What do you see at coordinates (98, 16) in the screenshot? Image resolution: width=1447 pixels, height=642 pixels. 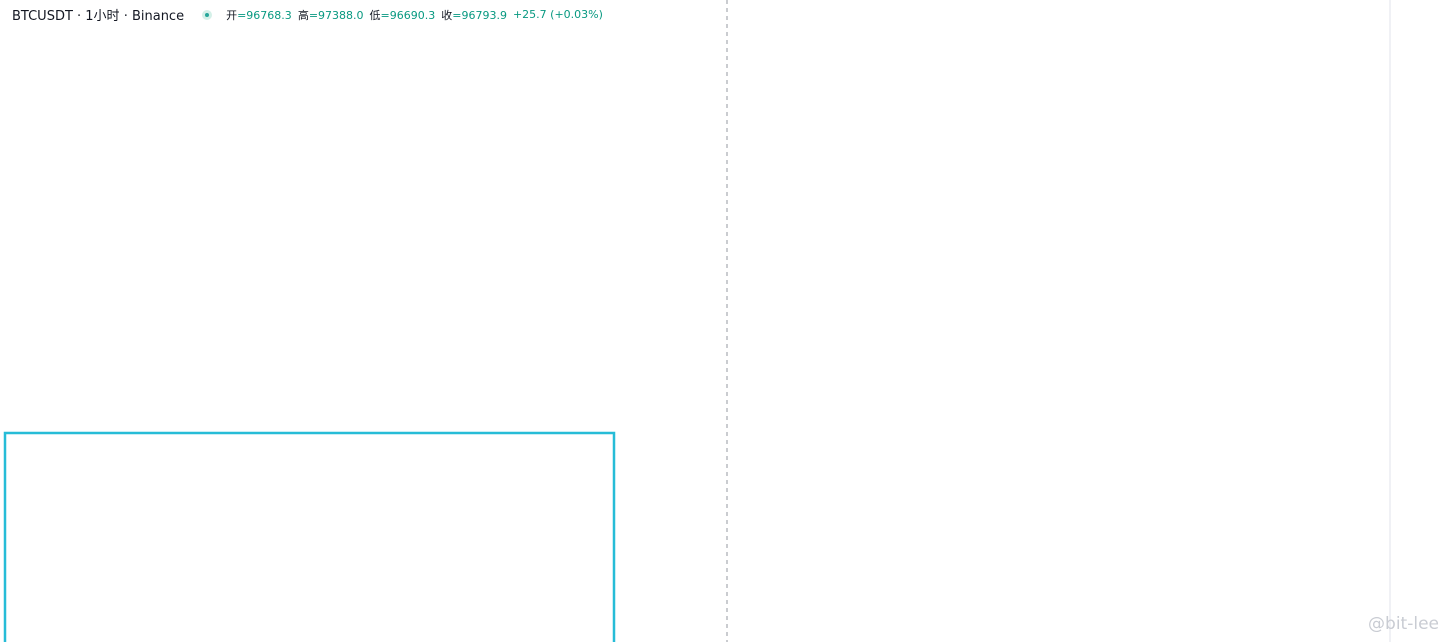 I see `symbol-title: BTCUSDT · 1小时 · Binance` at bounding box center [98, 16].